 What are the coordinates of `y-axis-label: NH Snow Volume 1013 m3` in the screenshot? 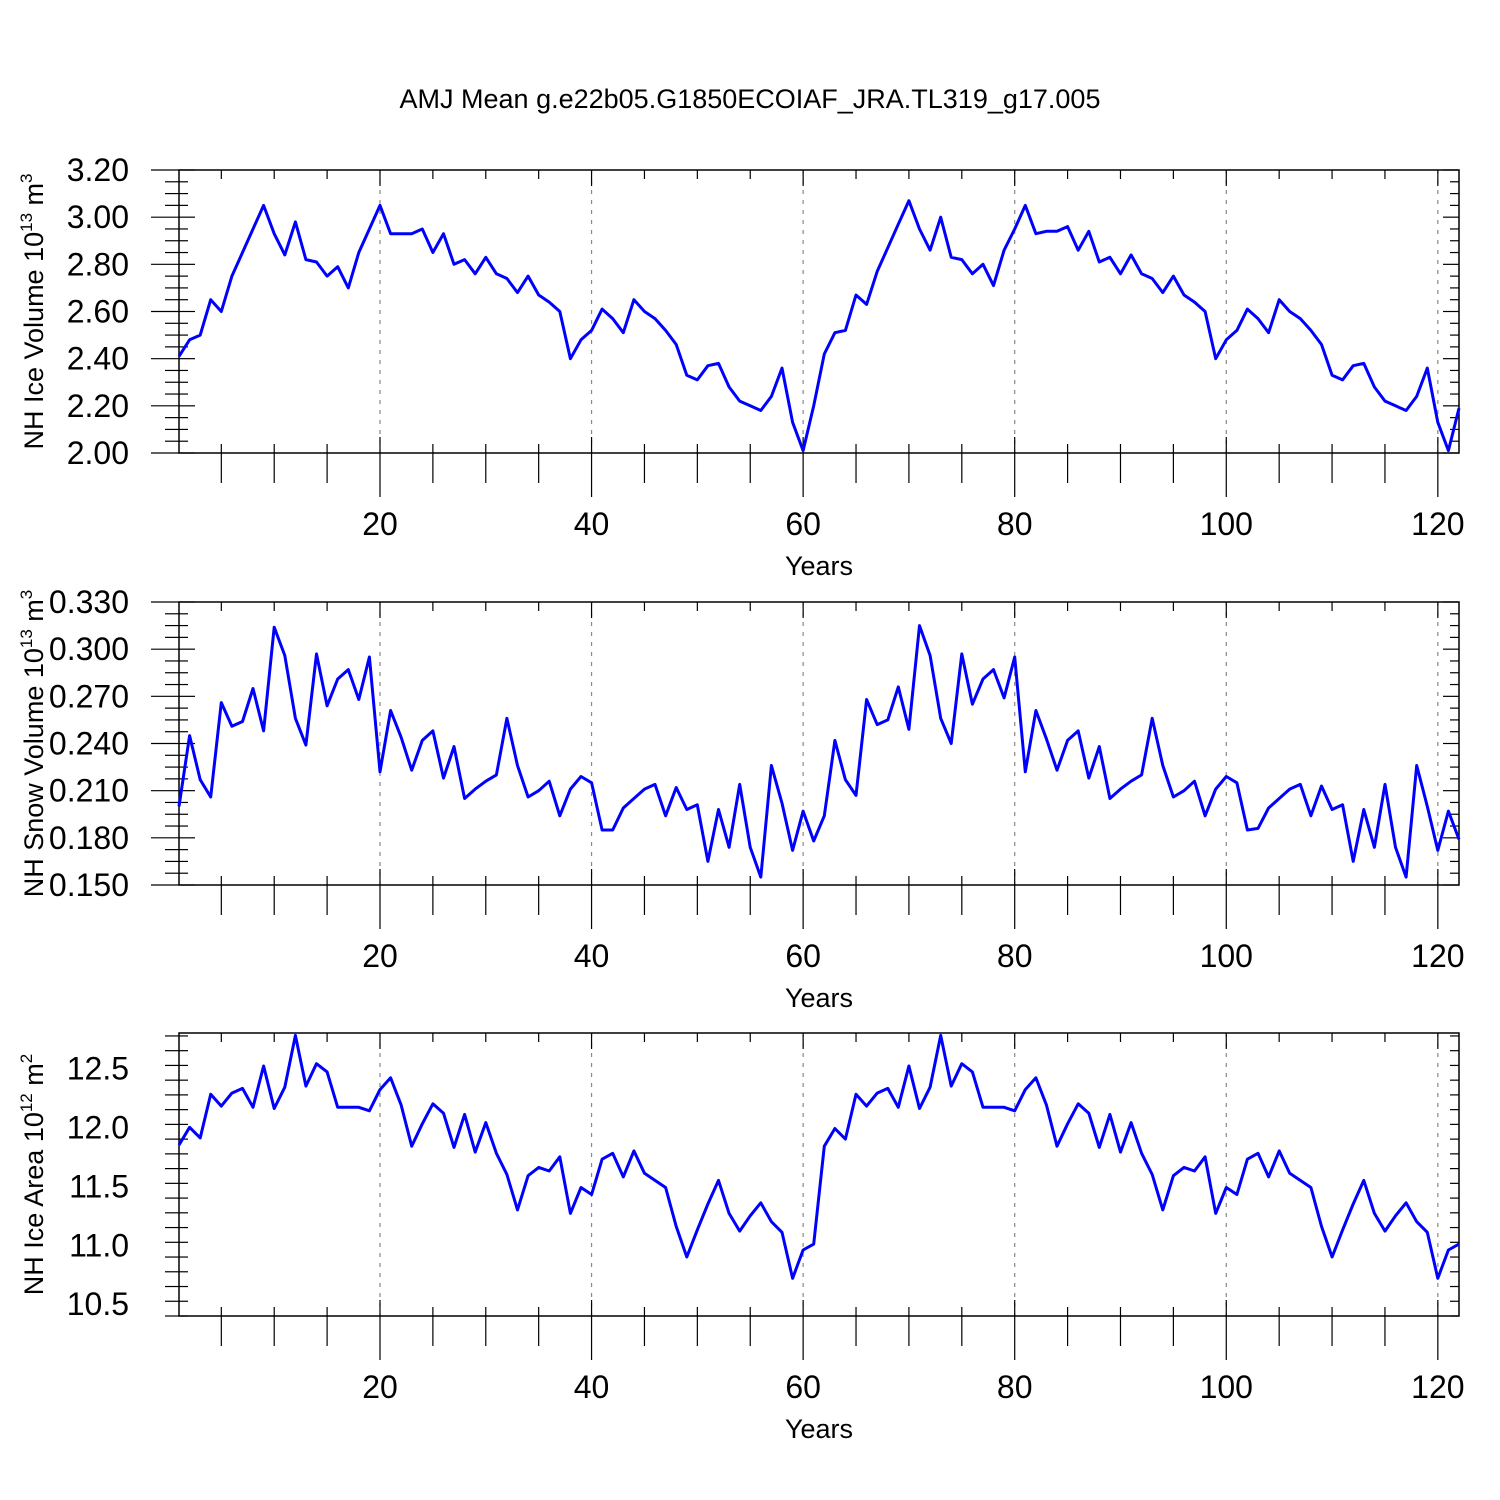 It's located at (33, 744).